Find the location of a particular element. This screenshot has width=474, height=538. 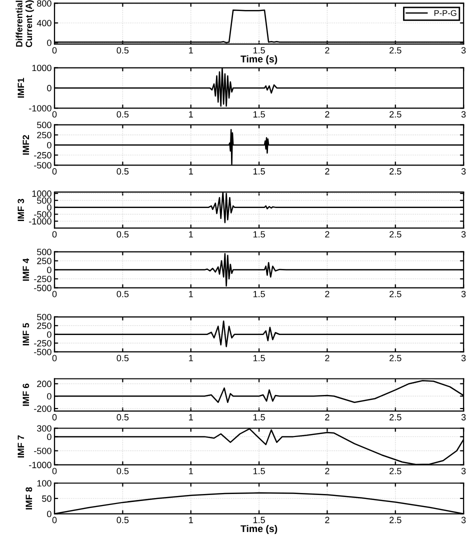

legend-label: P-P-G is located at coordinates (445, 13).